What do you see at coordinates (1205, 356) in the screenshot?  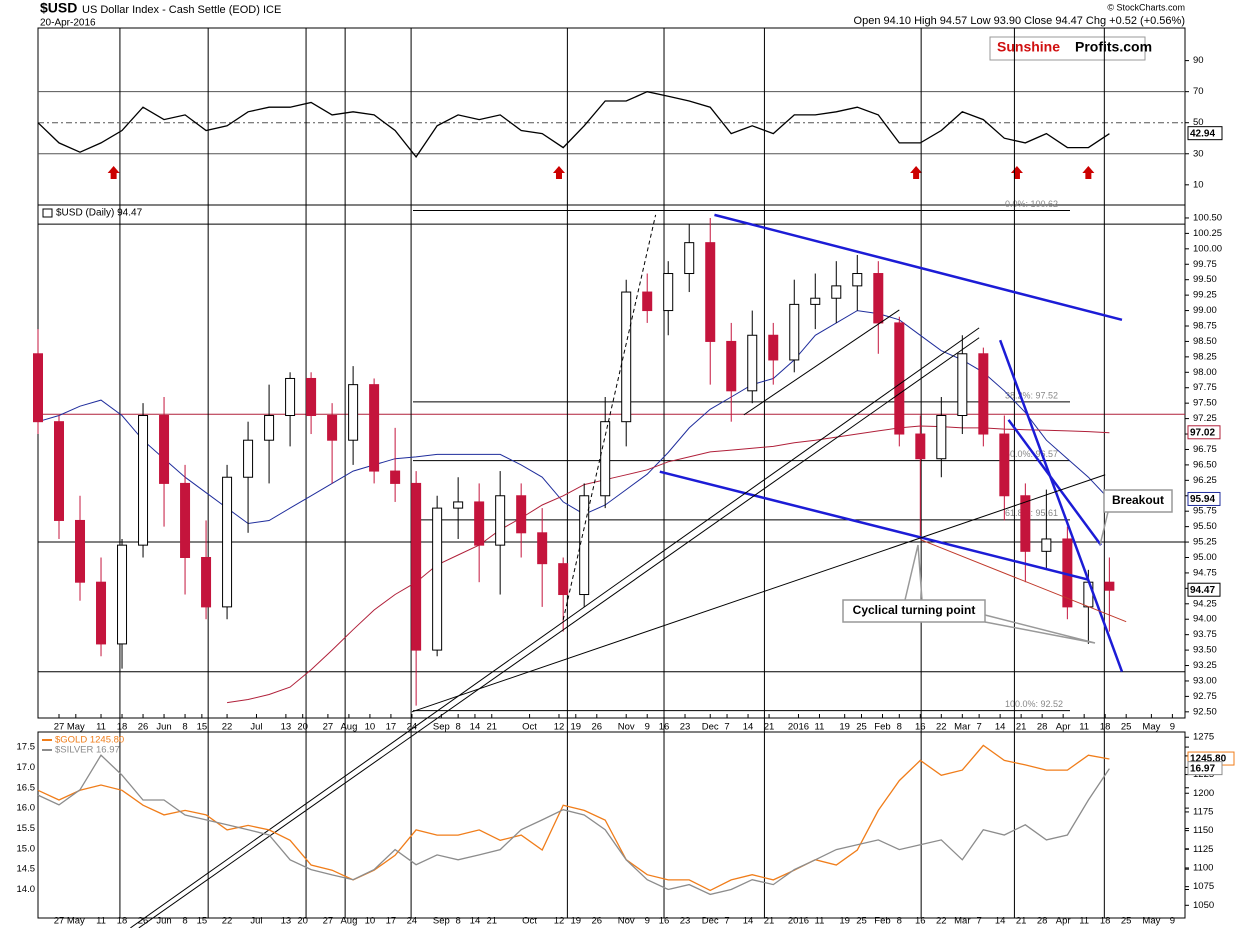 I see `y-tick-label: 98.25` at bounding box center [1205, 356].